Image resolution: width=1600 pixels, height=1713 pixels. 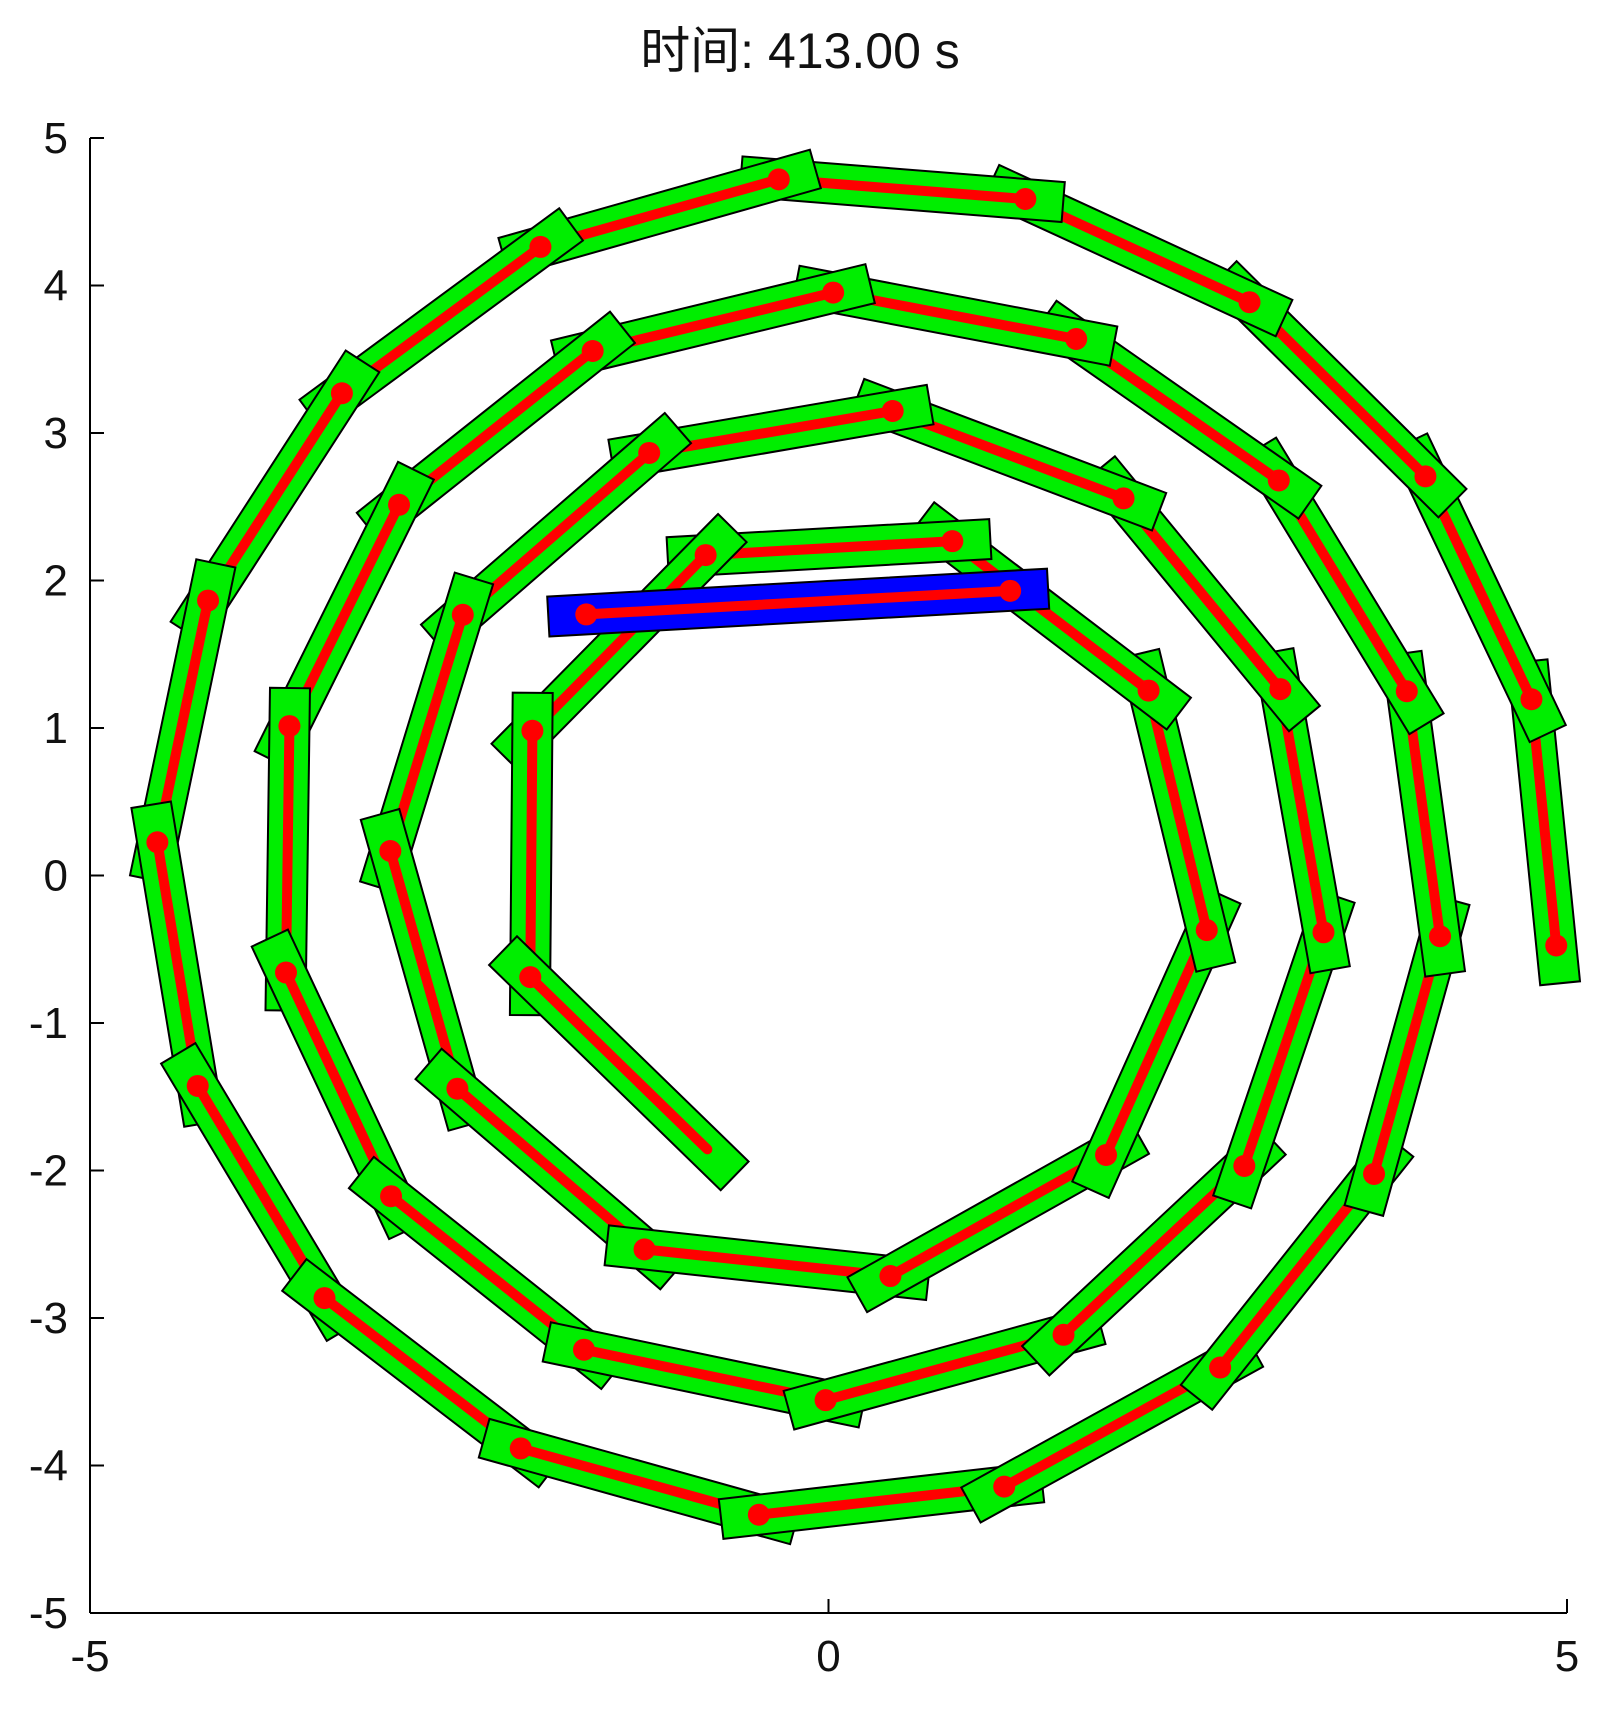 I want to click on y-tick-label: -1, so click(x=48, y=1023).